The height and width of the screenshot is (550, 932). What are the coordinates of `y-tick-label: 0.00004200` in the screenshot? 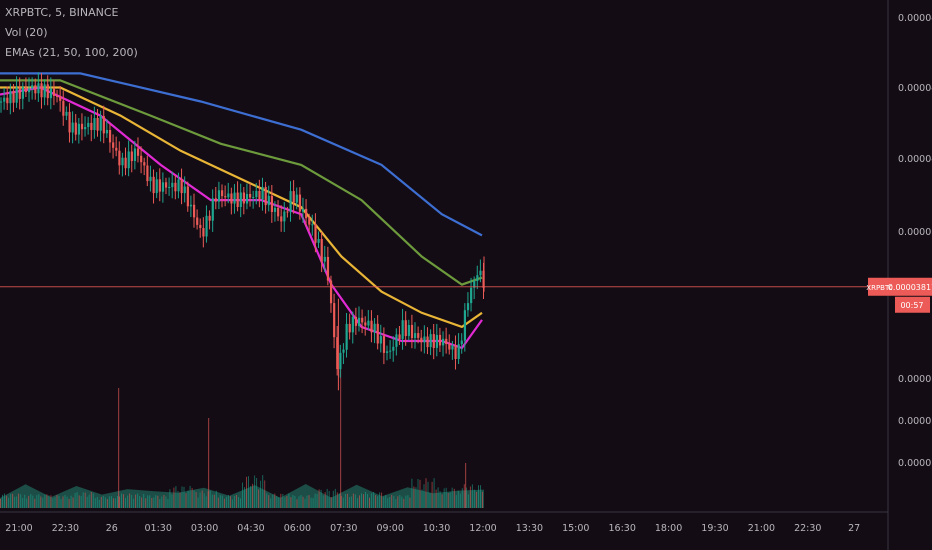 It's located at (915, 18).